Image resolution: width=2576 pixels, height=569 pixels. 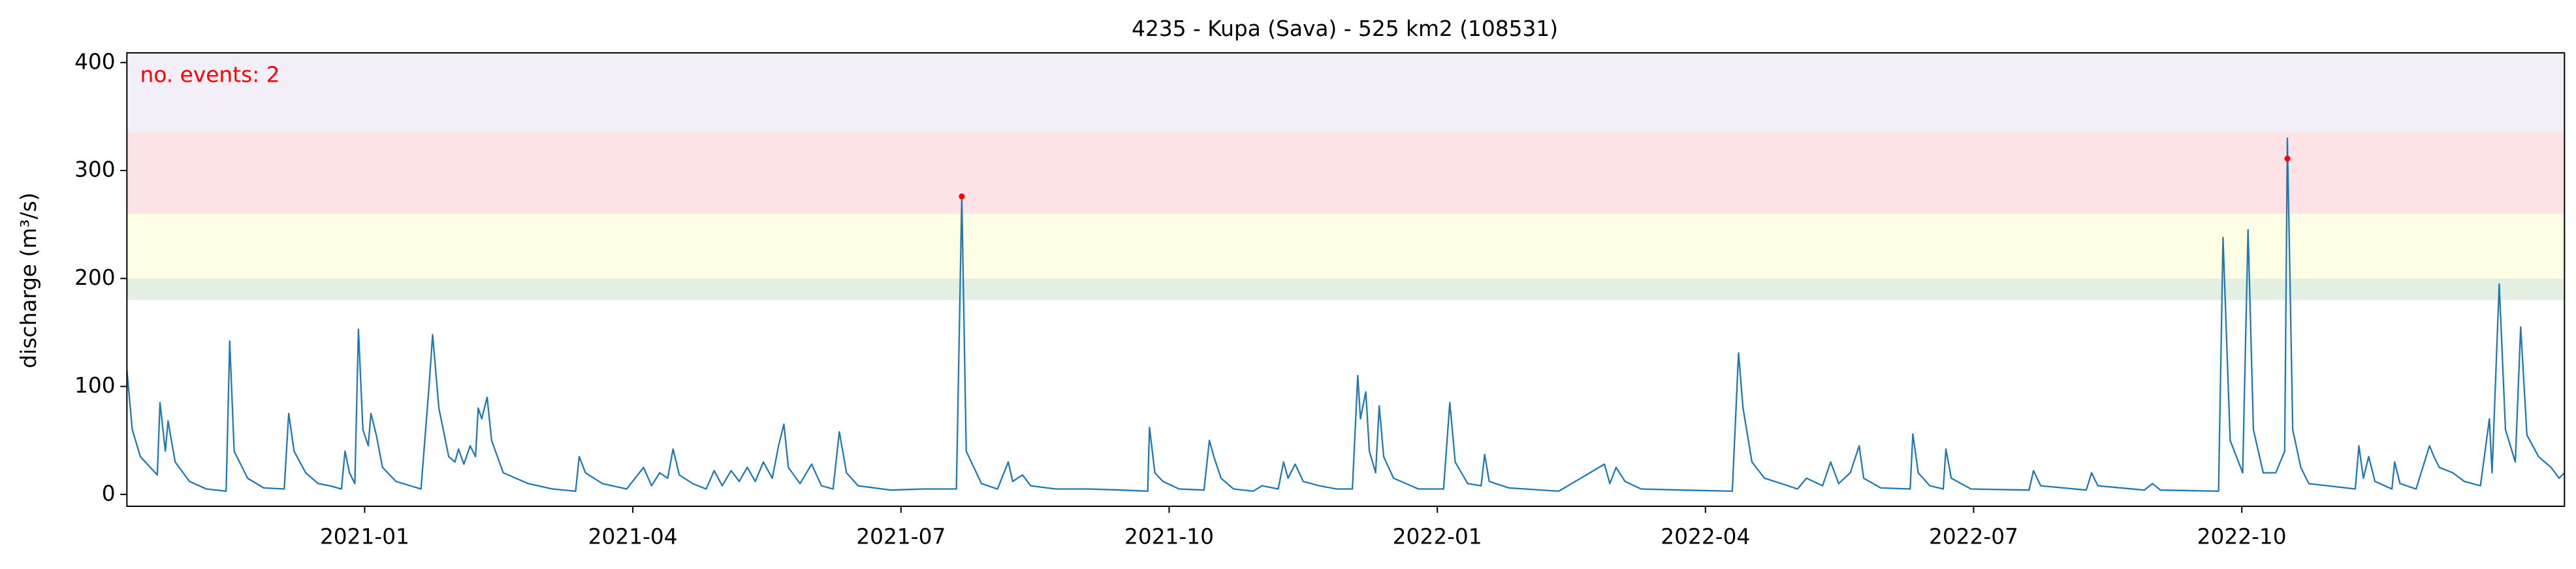 What do you see at coordinates (1438, 536) in the screenshot?
I see `x-tick-label: 2022-01` at bounding box center [1438, 536].